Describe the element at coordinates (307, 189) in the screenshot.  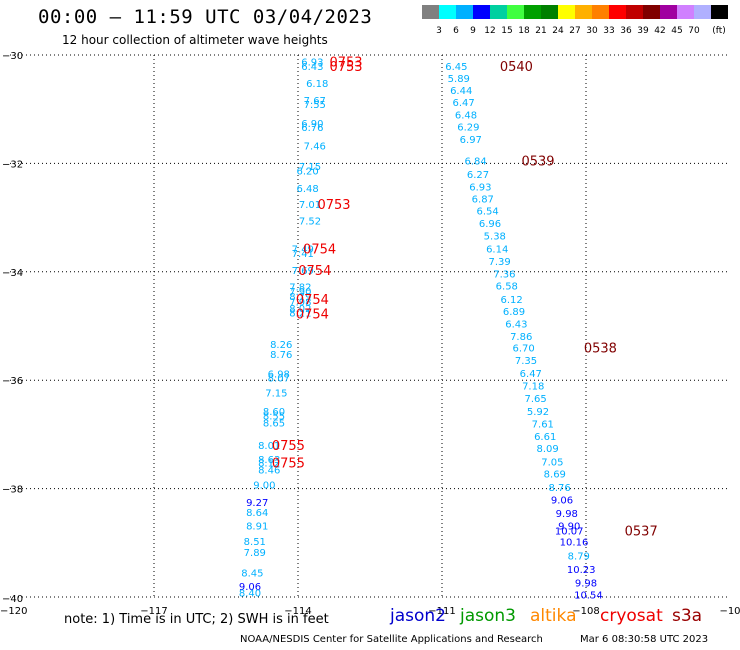
I see `wave-height-point: 6.48` at that location.